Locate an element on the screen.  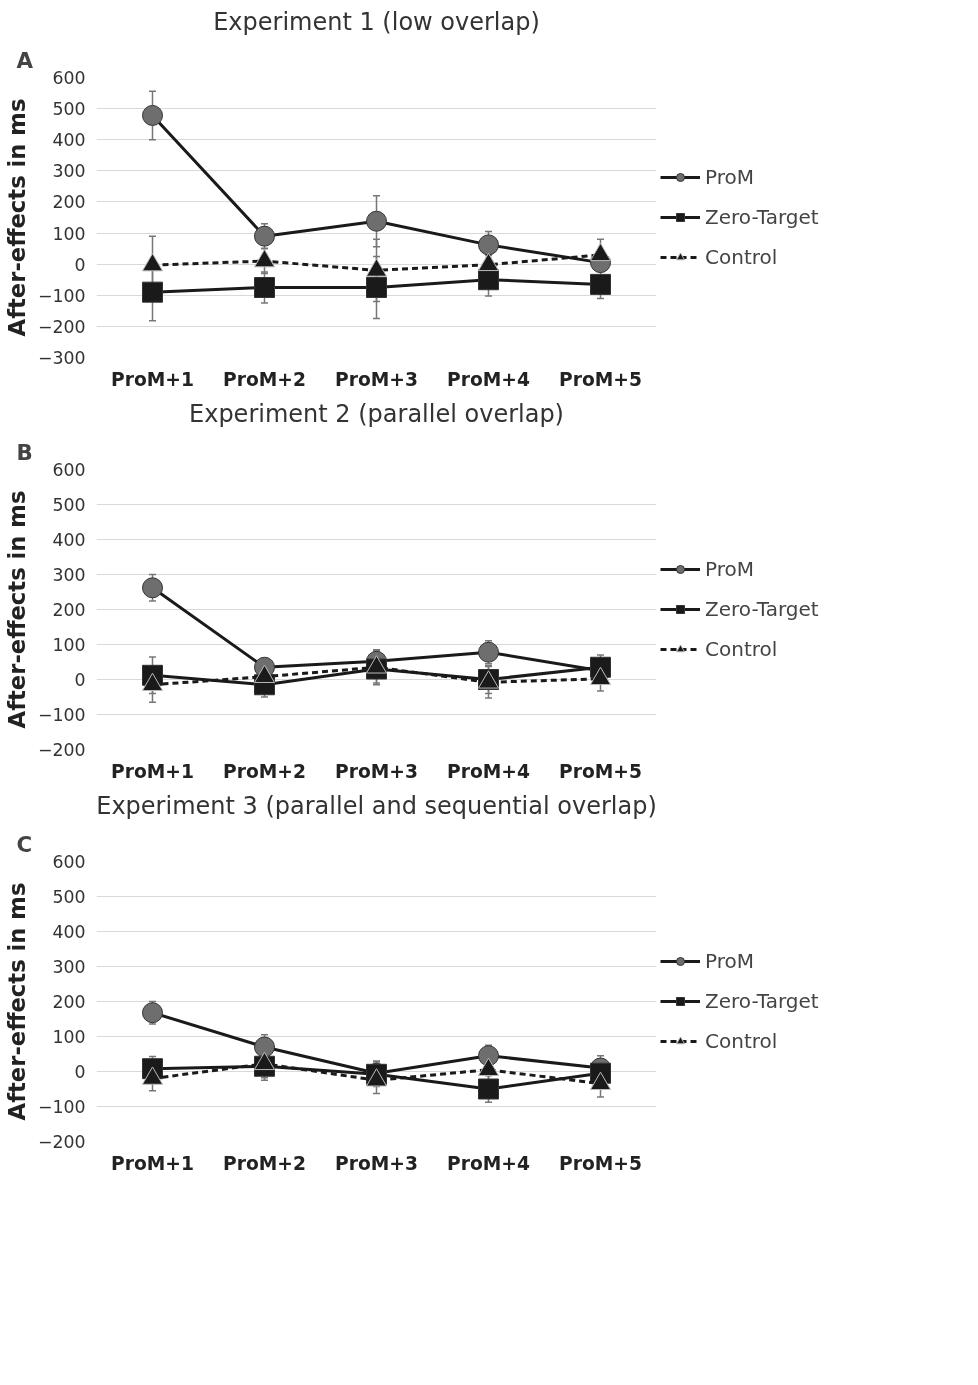
text: A is located at coordinates (25, 60).